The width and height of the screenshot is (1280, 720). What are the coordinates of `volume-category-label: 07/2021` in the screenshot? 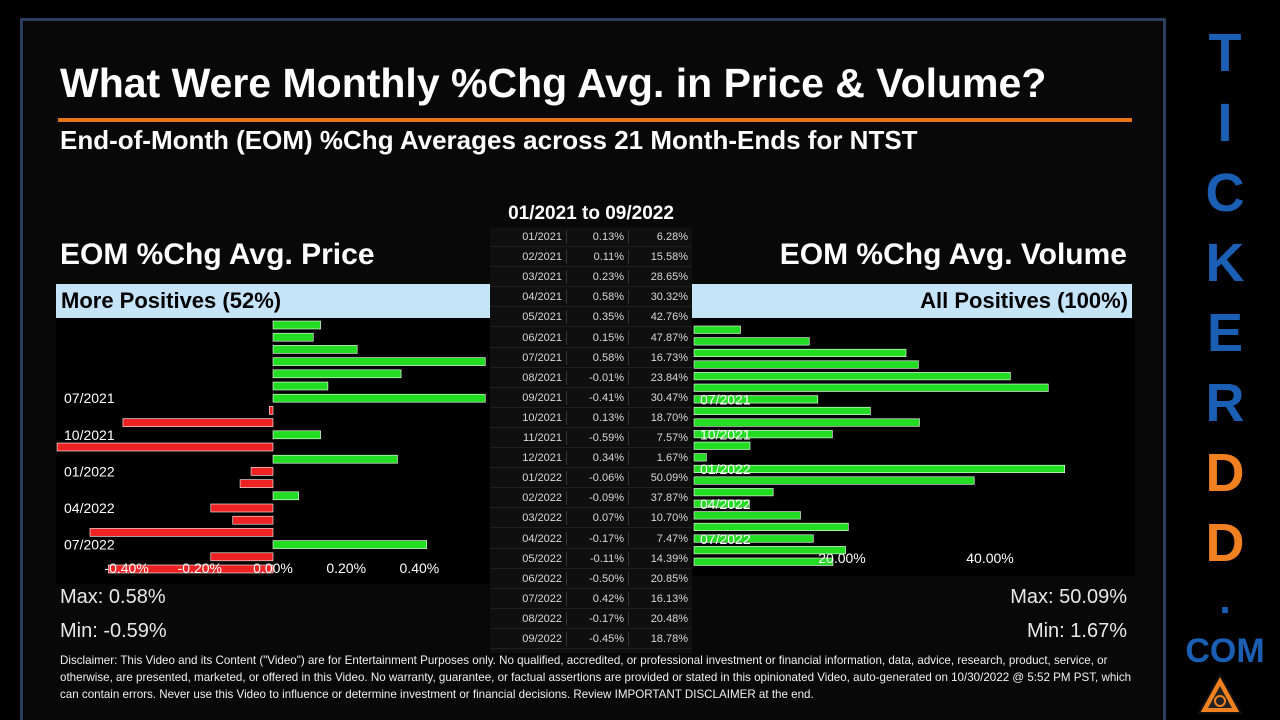 It's located at (725, 400).